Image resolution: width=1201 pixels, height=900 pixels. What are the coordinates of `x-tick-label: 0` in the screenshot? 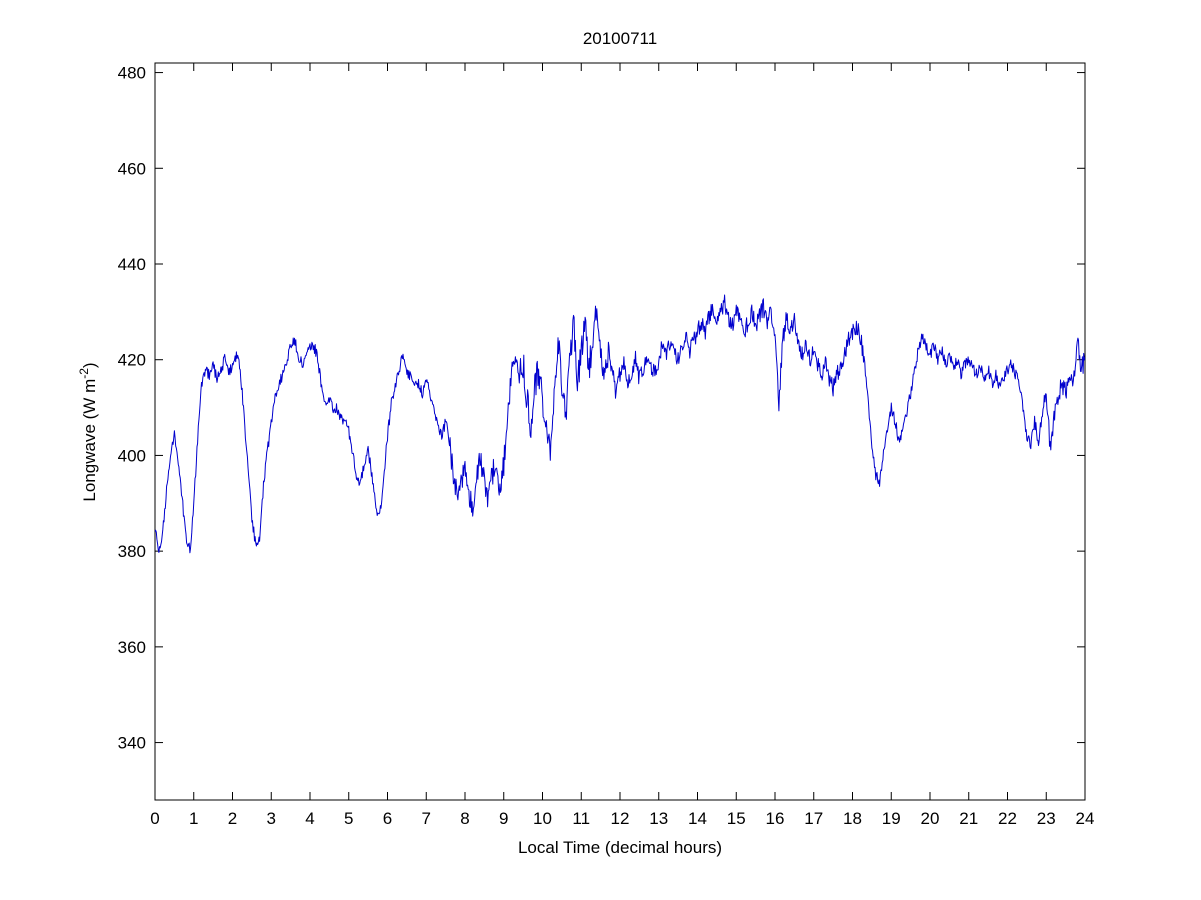 It's located at (154, 818).